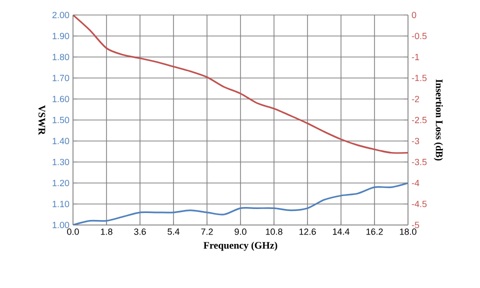 This screenshot has width=480, height=288. I want to click on x-axis-title: Frequency (GHz), so click(241, 246).